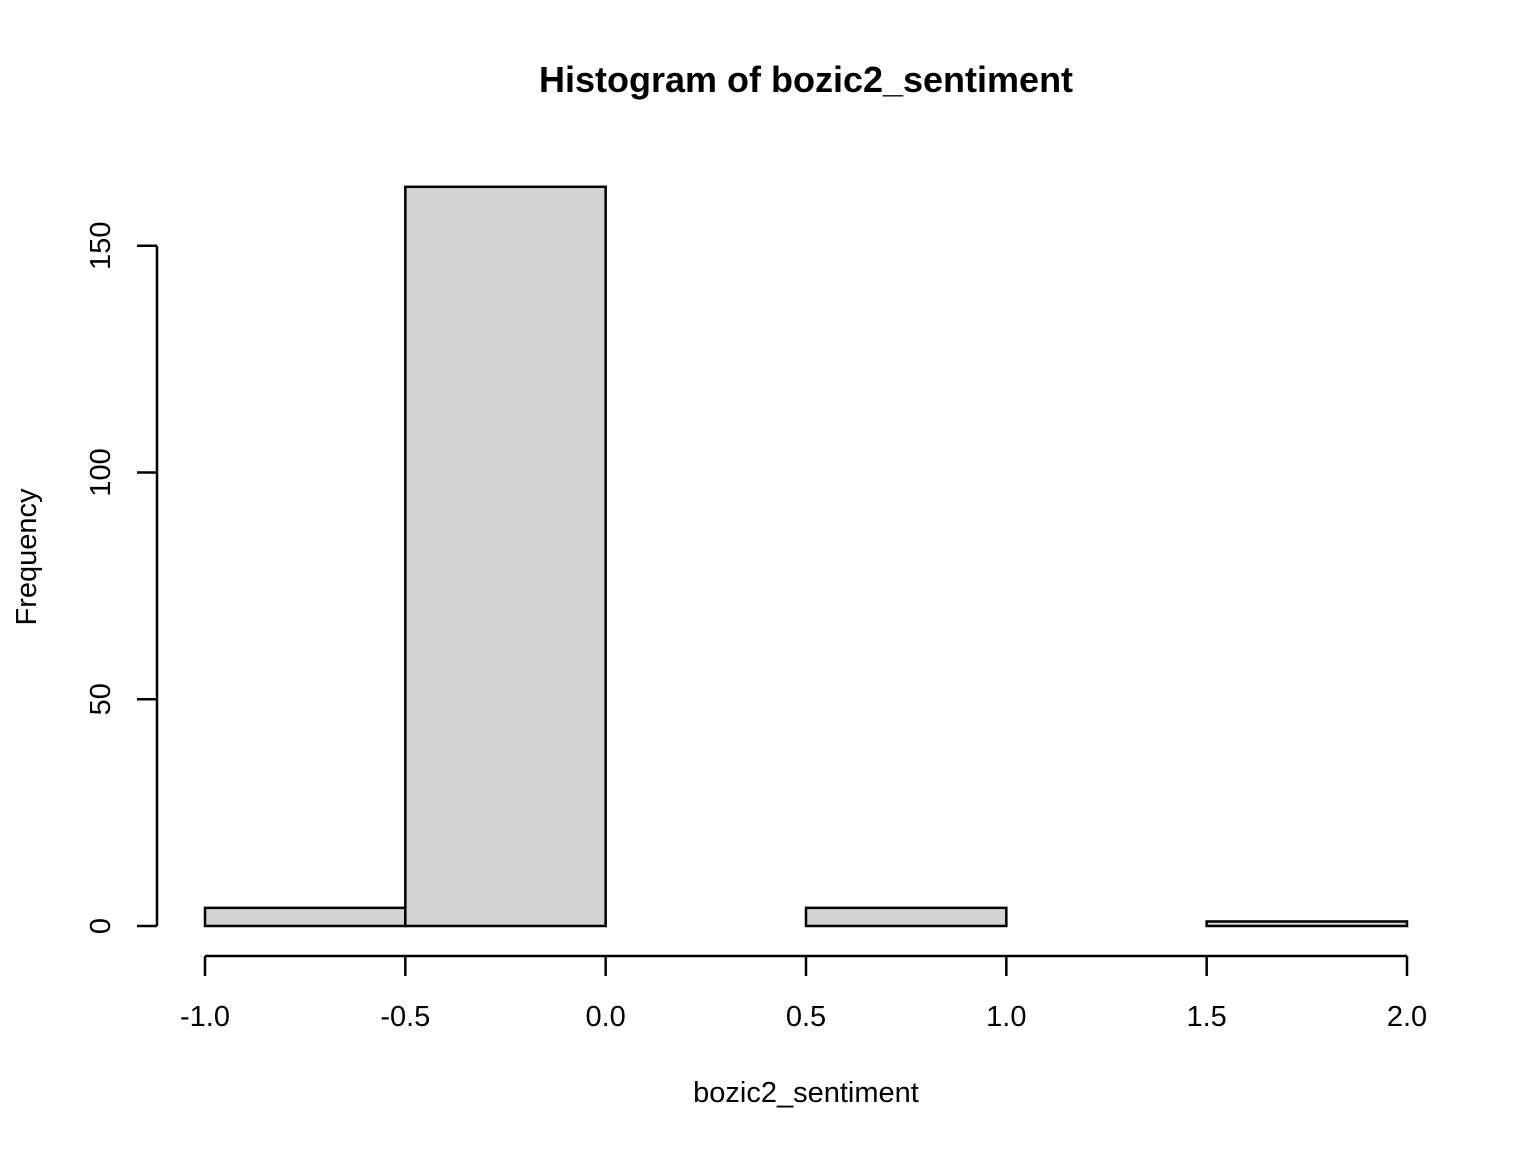 This screenshot has width=1536, height=1152. Describe the element at coordinates (803, 993) in the screenshot. I see `x-axis: -1.0 -0.5 0.0 0.5 1.0 1.5 2.0` at that location.